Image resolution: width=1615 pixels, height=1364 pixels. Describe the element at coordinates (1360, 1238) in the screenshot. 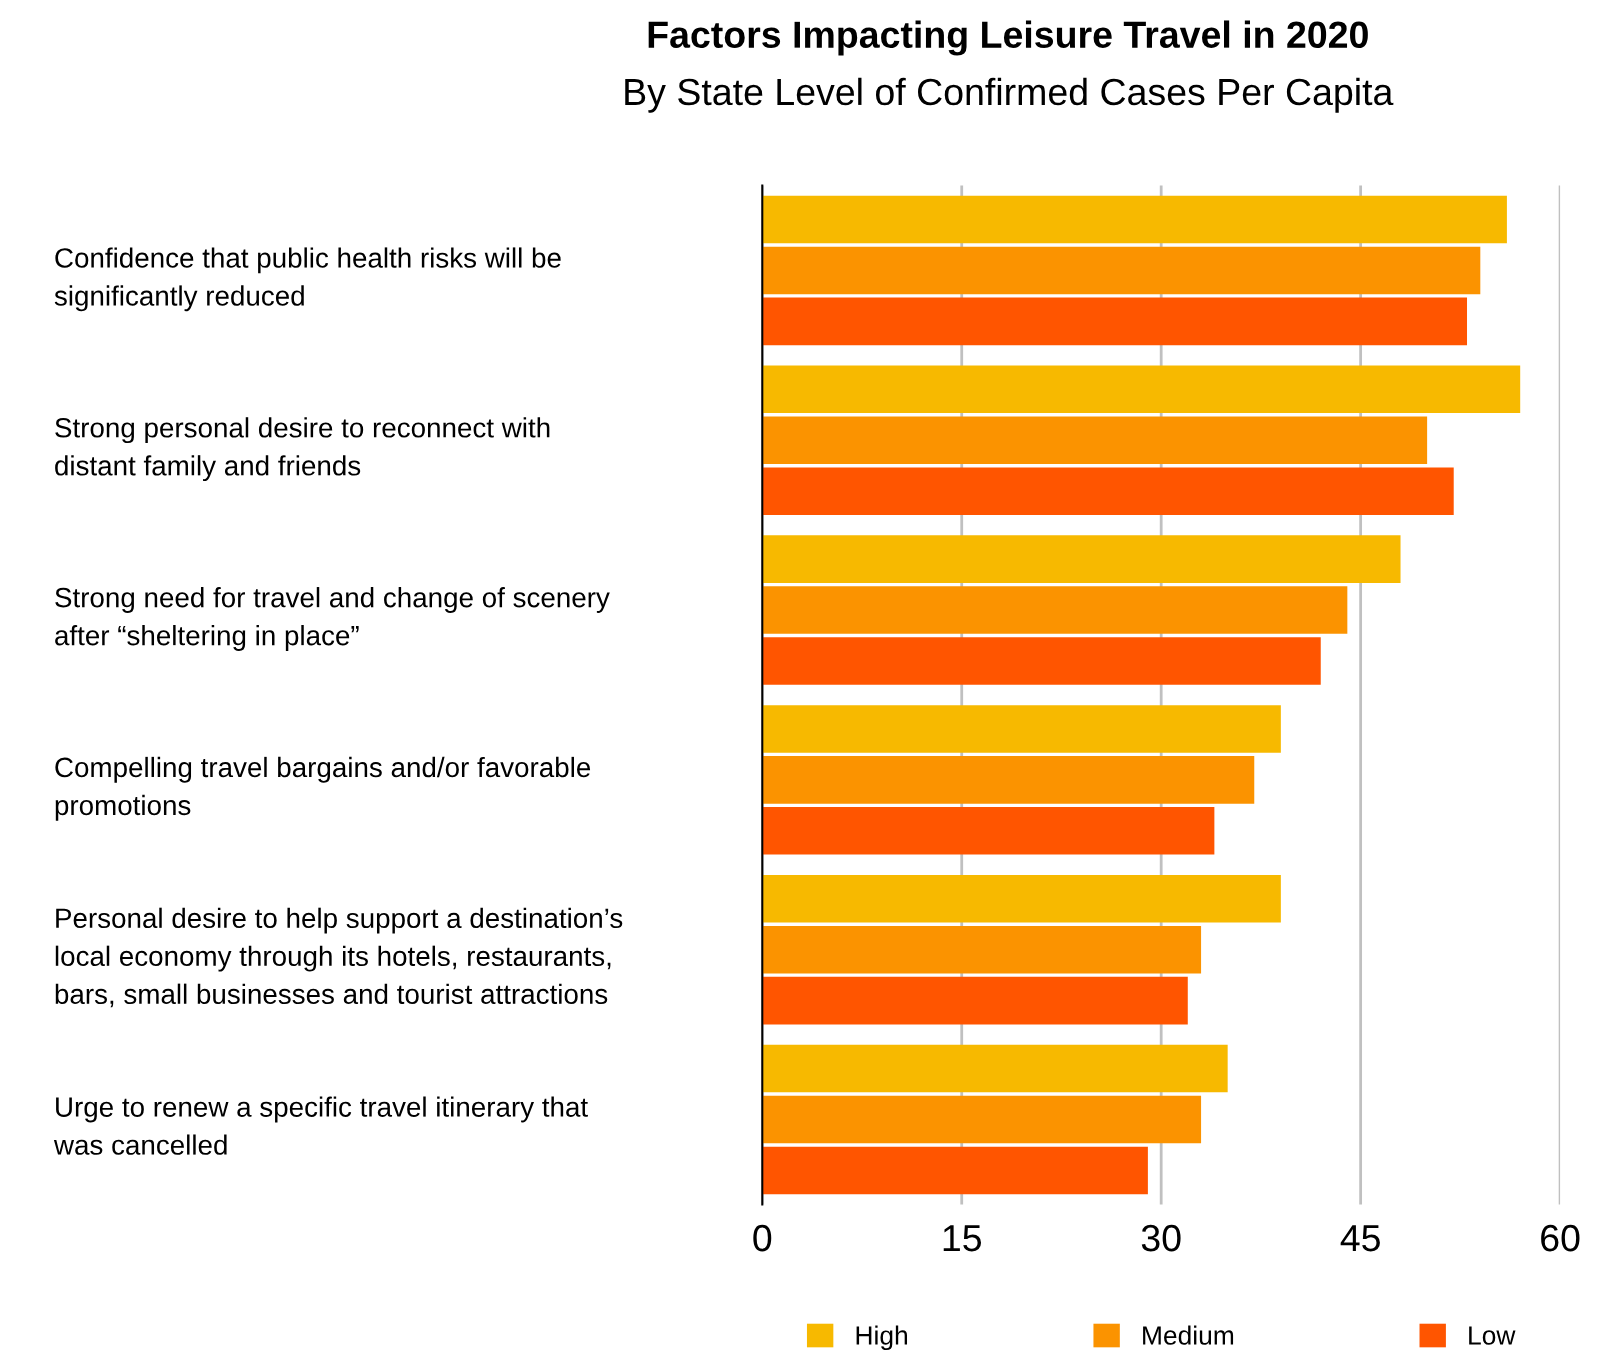

I see `x-tick-label: 45` at that location.